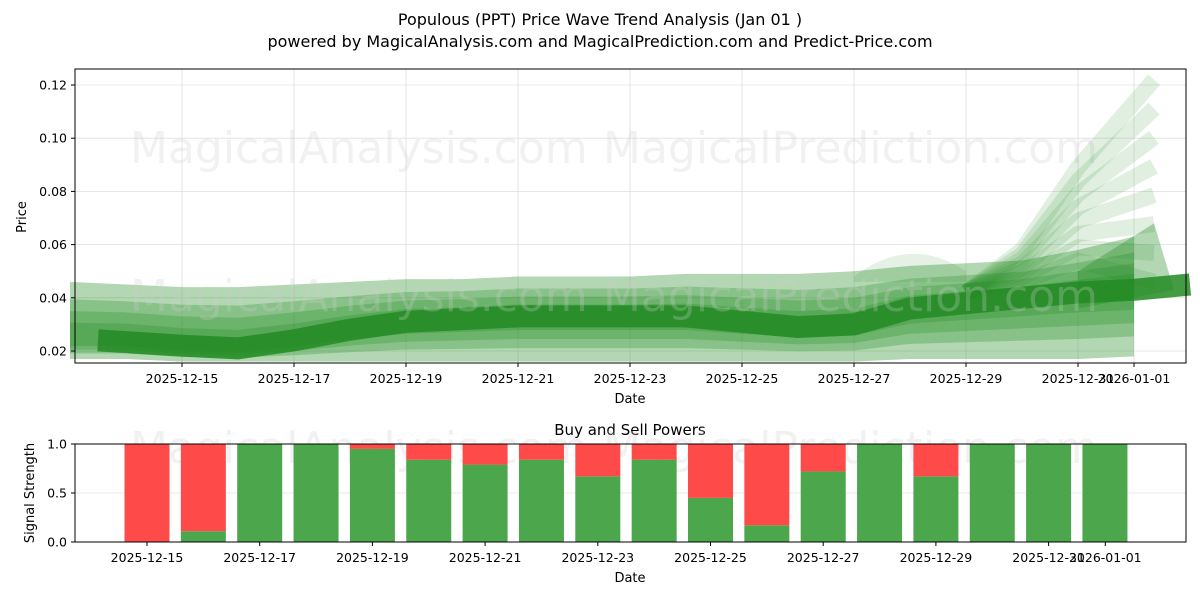 This screenshot has height=600, width=1200. What do you see at coordinates (53, 244) in the screenshot?
I see `y-tick-label: 0.06` at bounding box center [53, 244].